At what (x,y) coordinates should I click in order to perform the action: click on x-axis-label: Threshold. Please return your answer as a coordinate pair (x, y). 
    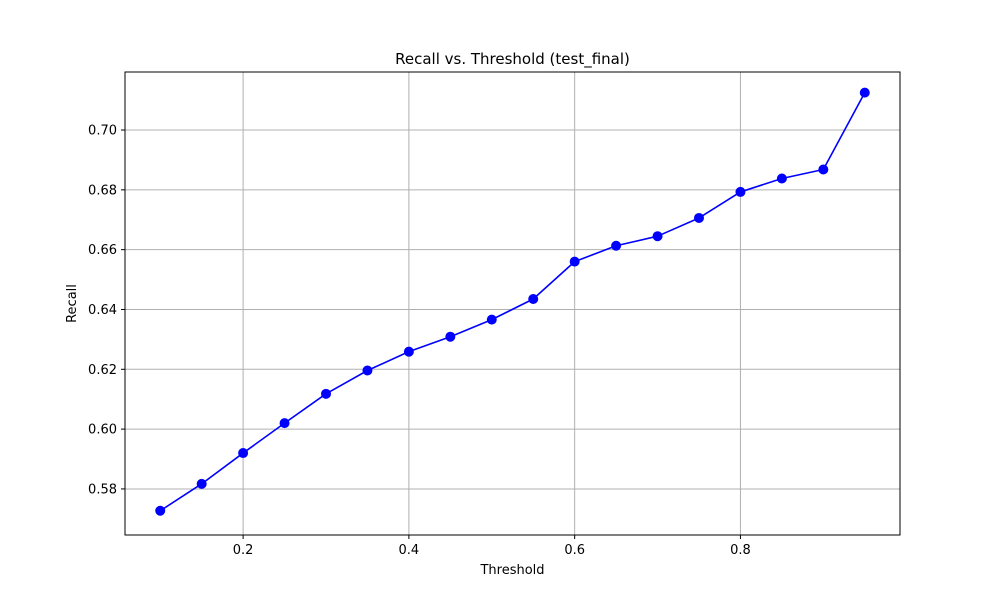
    Looking at the image, I should click on (511, 570).